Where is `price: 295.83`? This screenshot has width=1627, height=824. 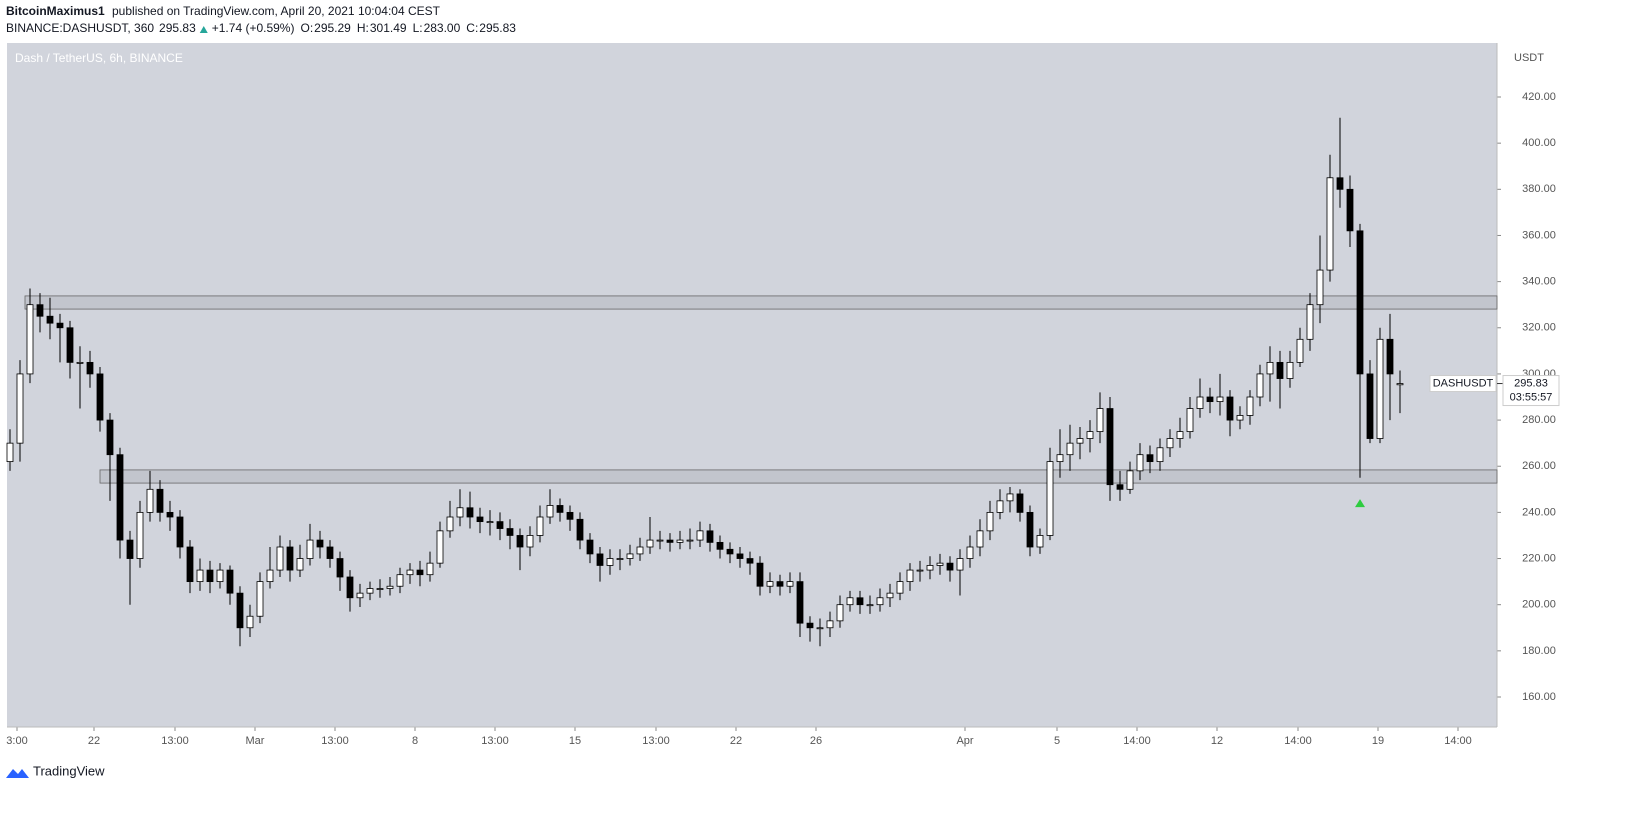 price: 295.83 is located at coordinates (177, 28).